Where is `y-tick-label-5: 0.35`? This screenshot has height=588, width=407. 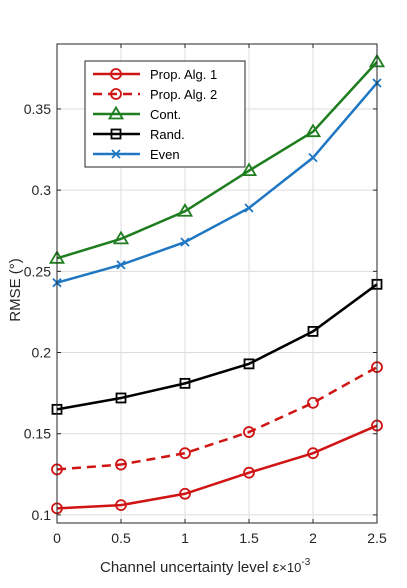
y-tick-label-5: 0.35 is located at coordinates (37, 109).